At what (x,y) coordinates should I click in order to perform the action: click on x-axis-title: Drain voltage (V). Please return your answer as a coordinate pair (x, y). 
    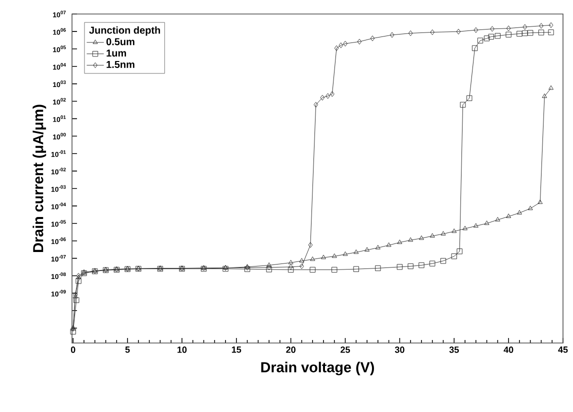
    Looking at the image, I should click on (317, 369).